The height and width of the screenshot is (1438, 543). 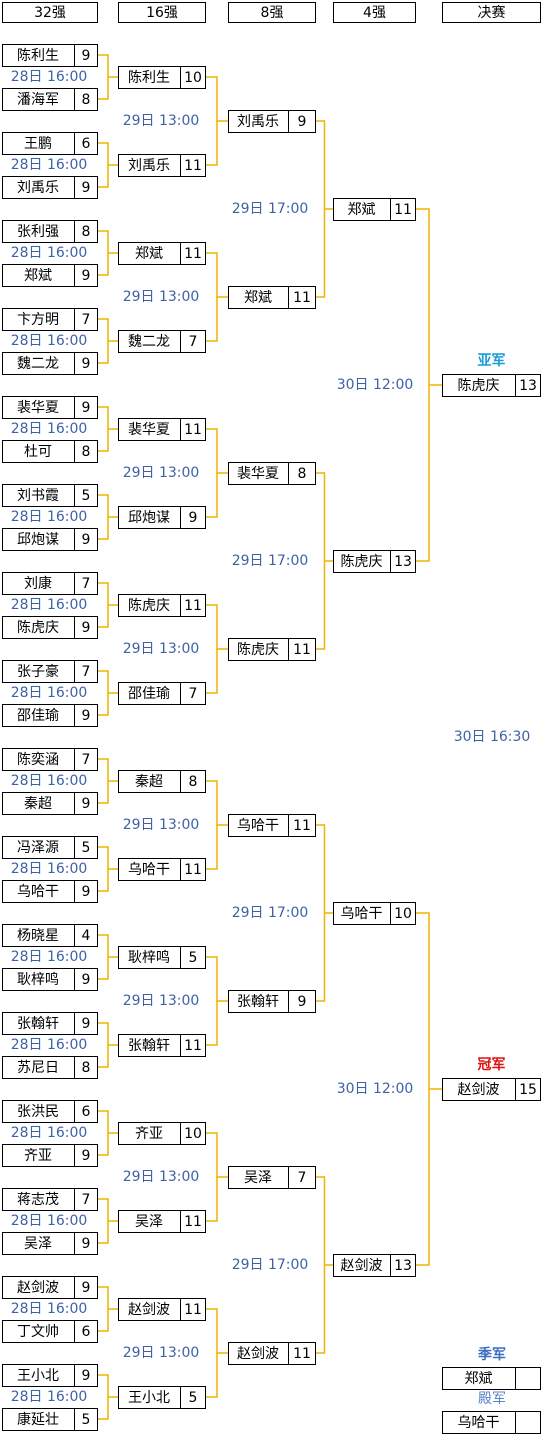 I want to click on match-time: 29日 13:00, so click(x=161, y=1177).